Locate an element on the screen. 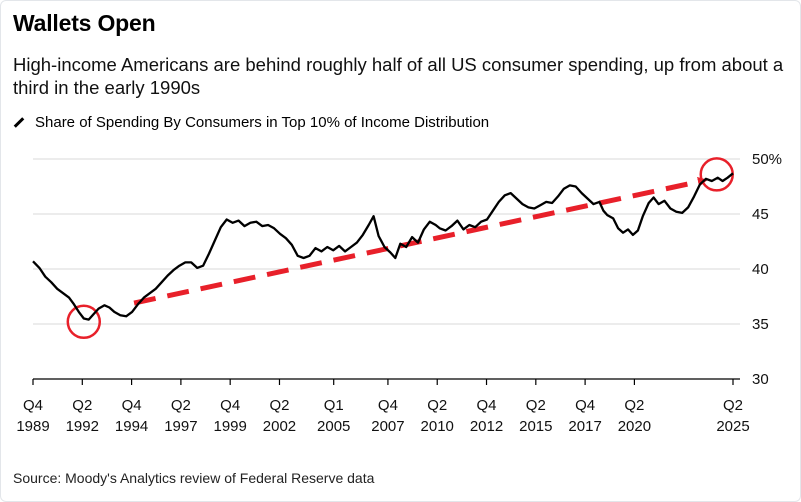  y-axis: 50% 45 40 35 30 is located at coordinates (767, 269).